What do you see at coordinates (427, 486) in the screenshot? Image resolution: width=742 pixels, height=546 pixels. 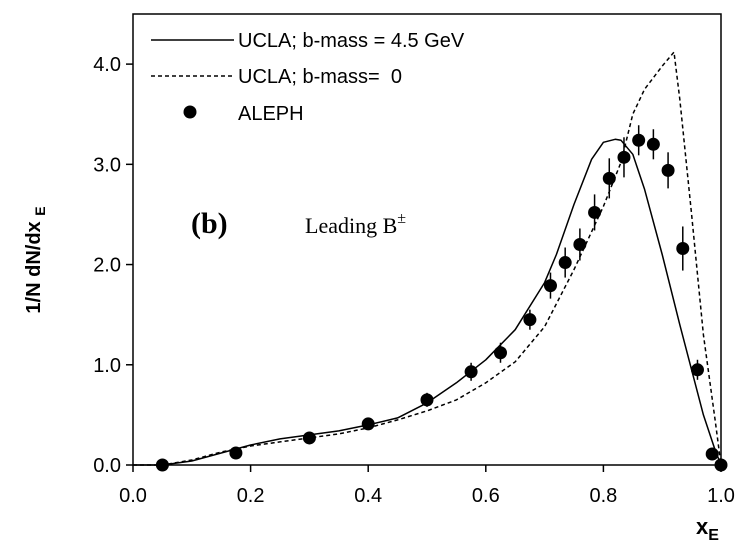 I see `x-axis: 0.0 0.2 0.4 0.6 0.8 1.0` at bounding box center [427, 486].